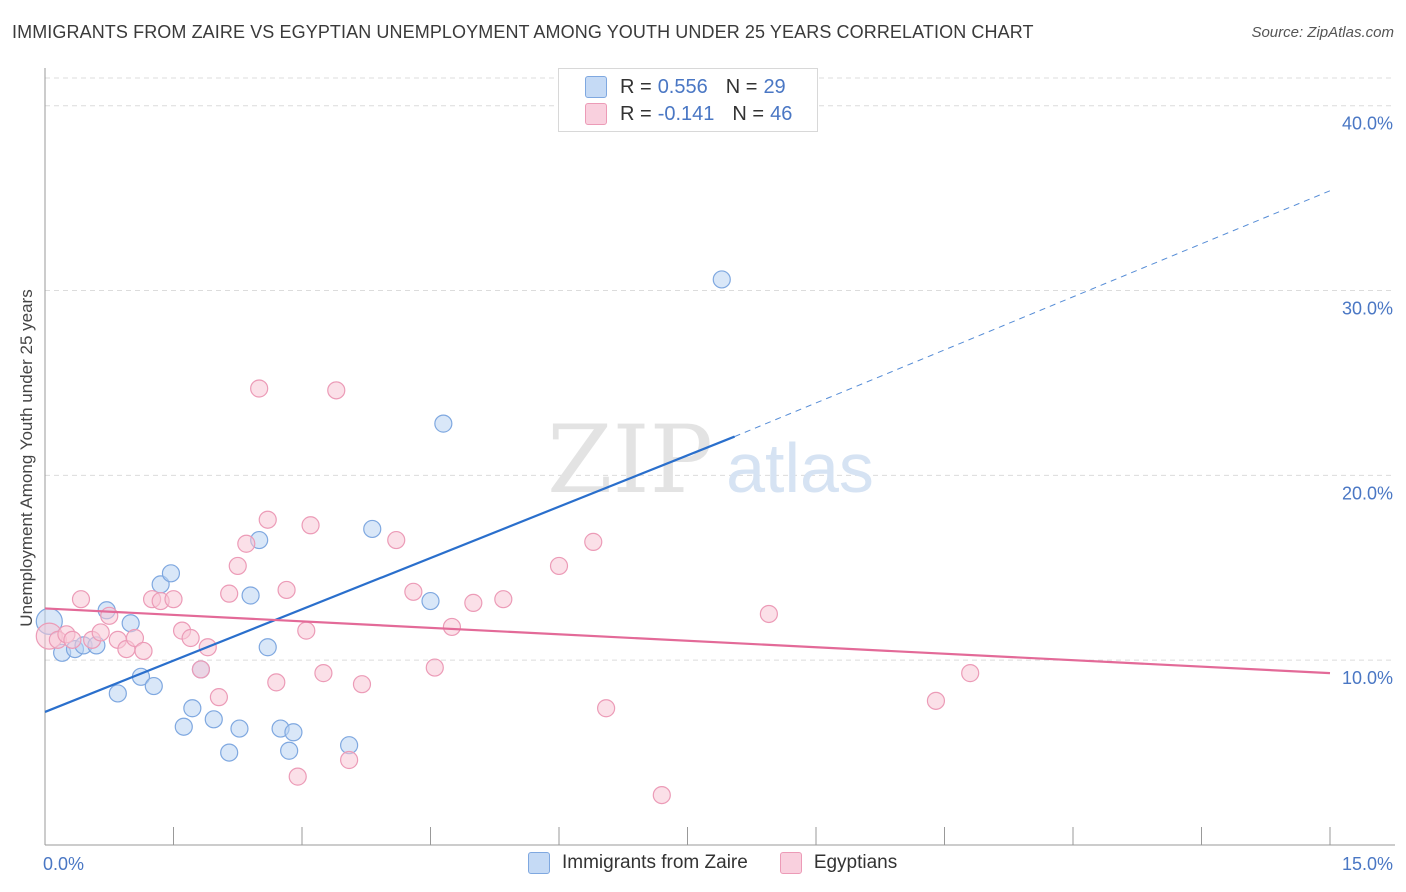 This screenshot has height=892, width=1406. I want to click on stats-legend-row-zaire: R = 0.556 N = 29, so click(685, 87).